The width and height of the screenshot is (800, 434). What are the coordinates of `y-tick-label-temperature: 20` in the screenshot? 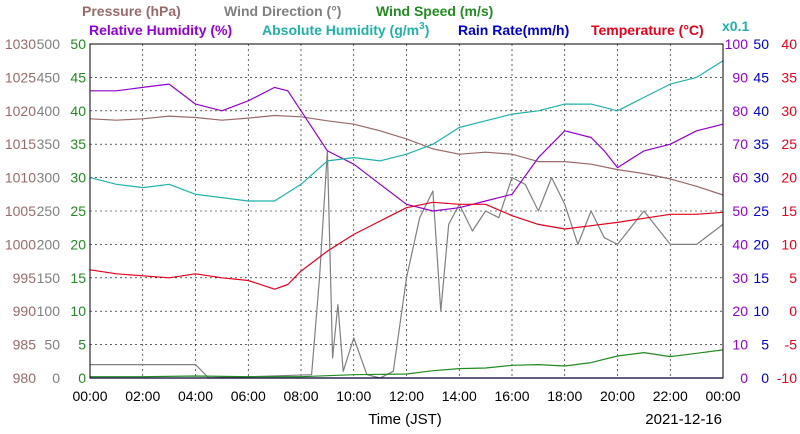 It's located at (789, 178).